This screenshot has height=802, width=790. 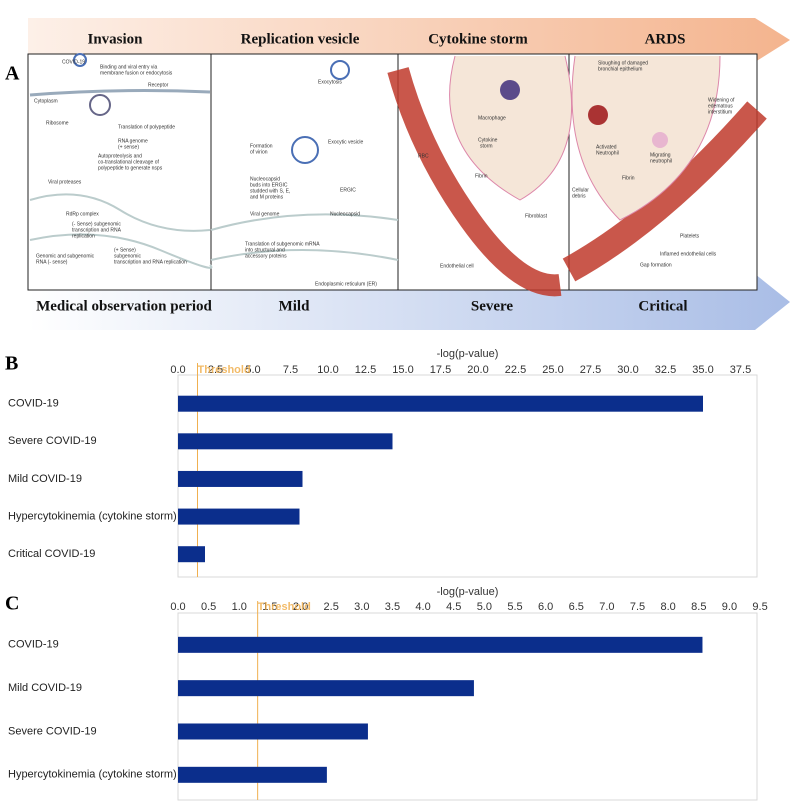 I want to click on x-tick-label: 1.5, so click(x=269, y=607).